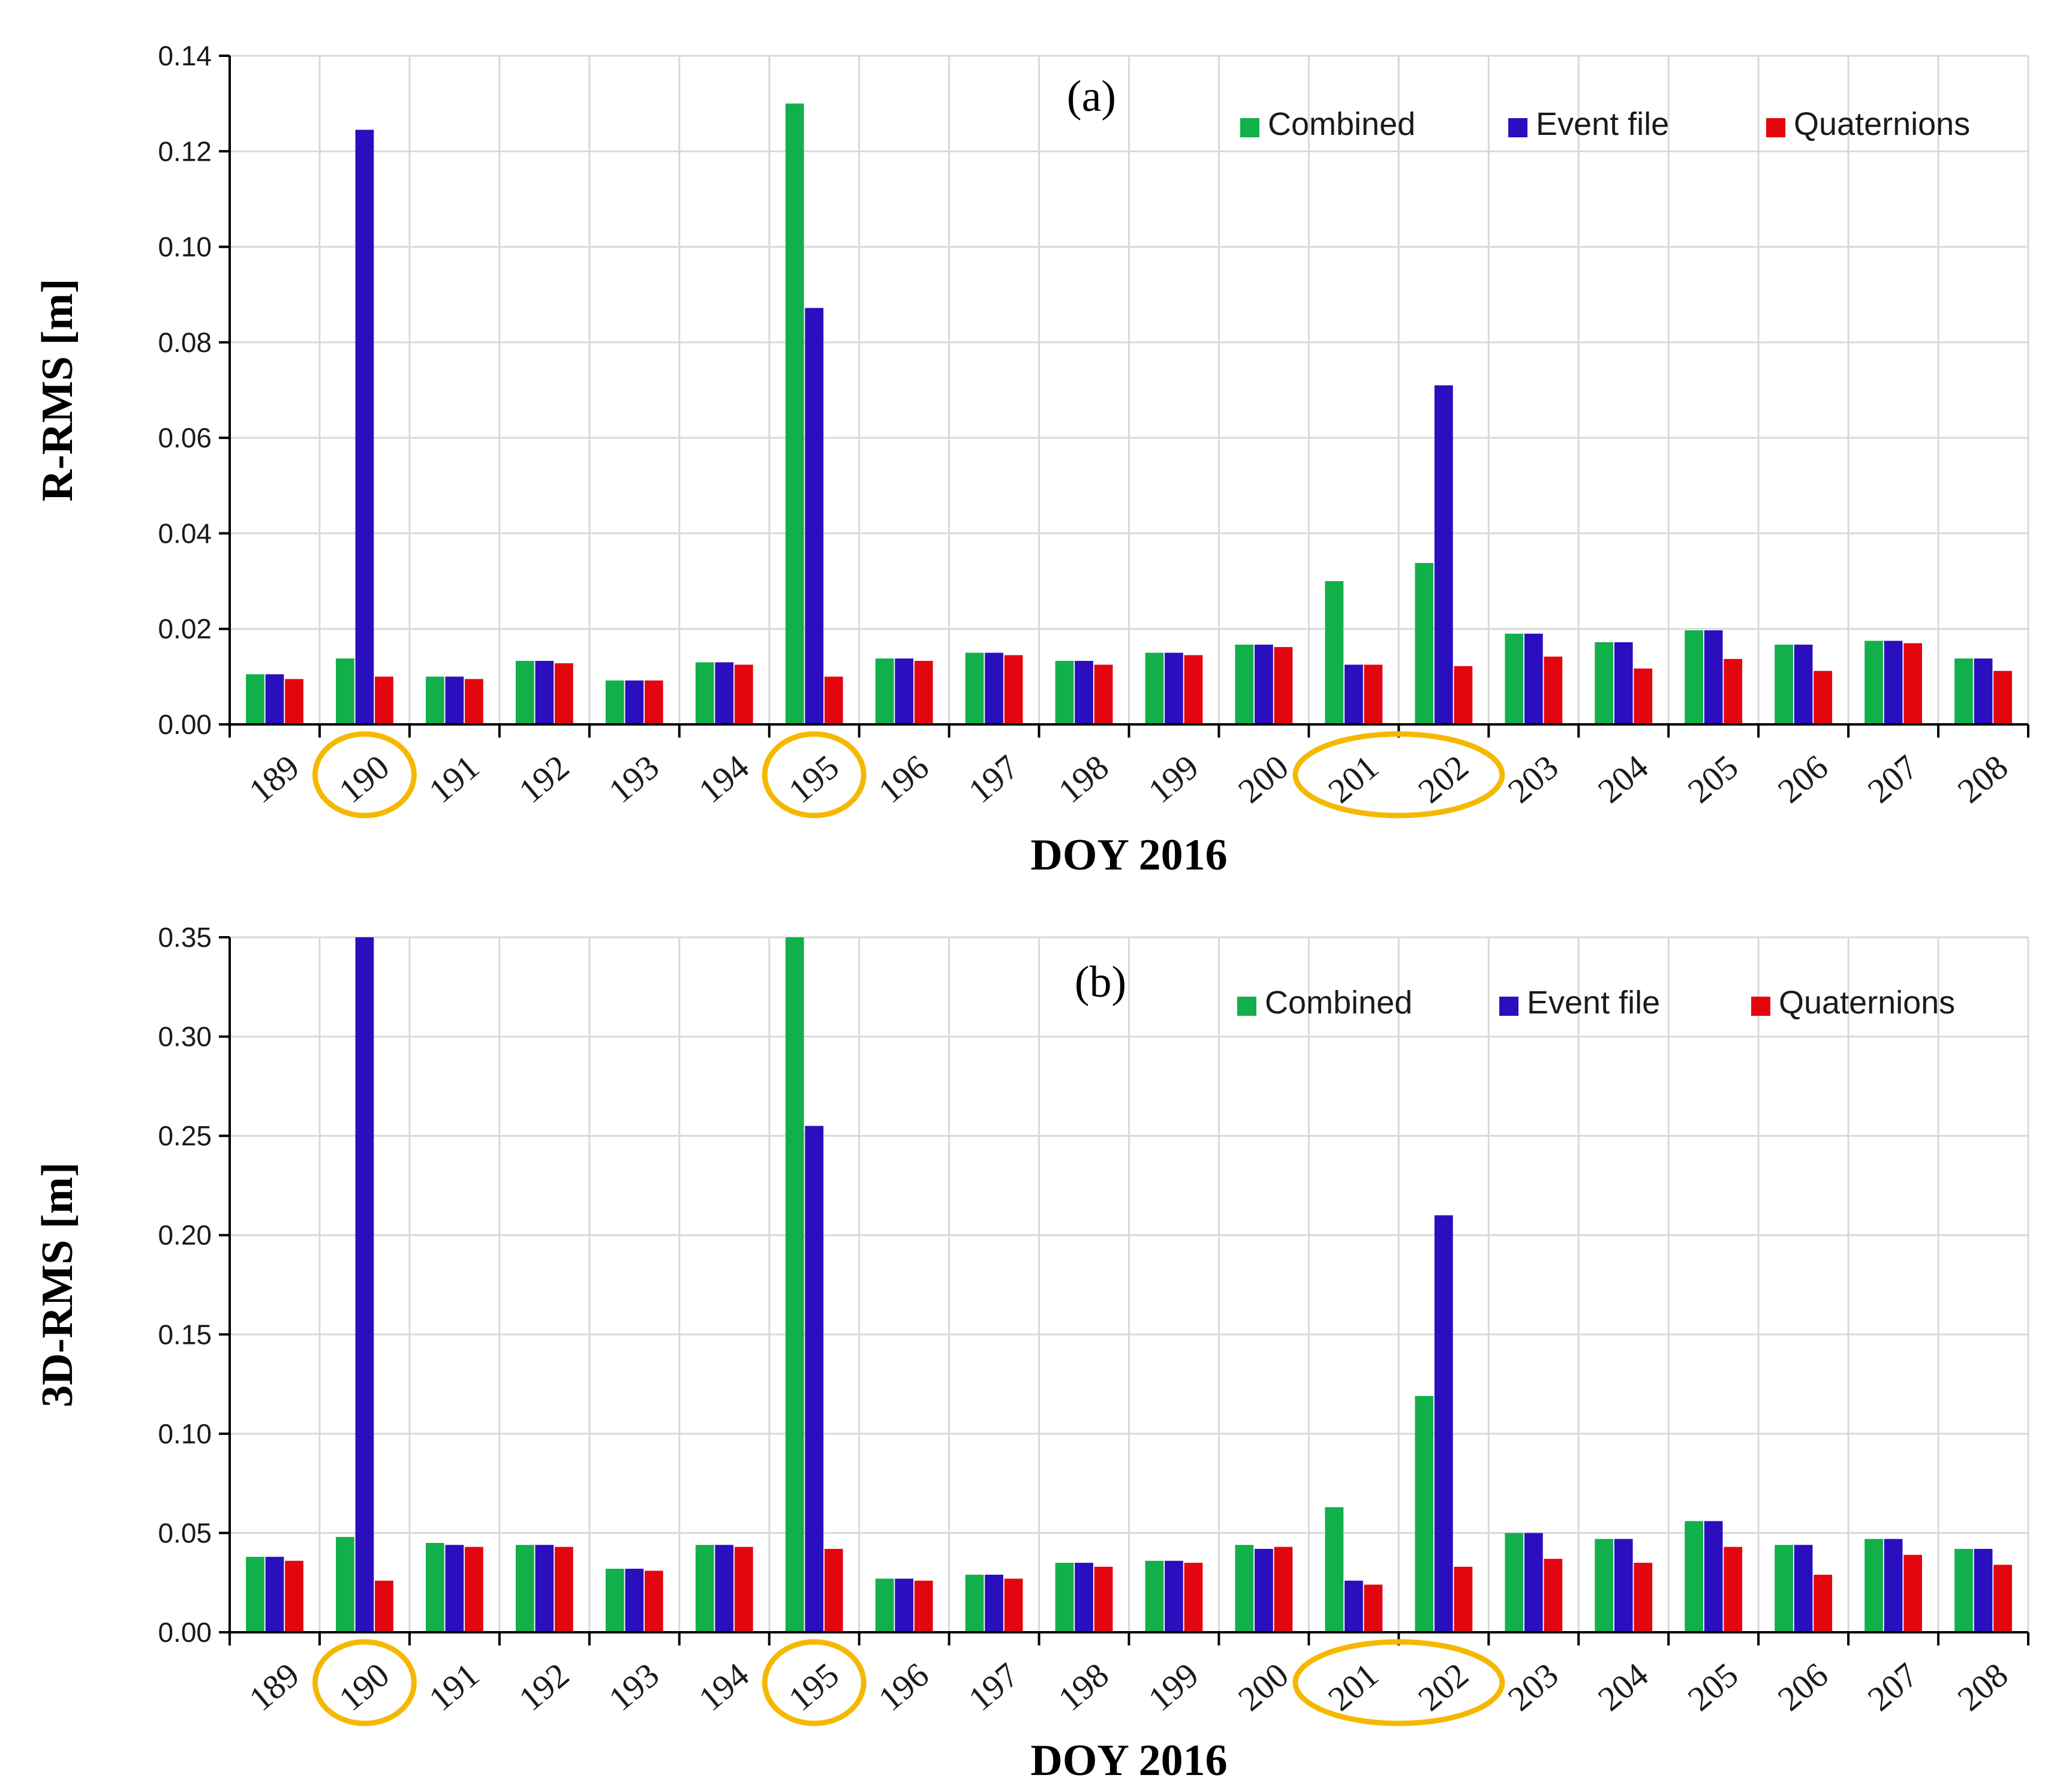 The height and width of the screenshot is (1784, 2072). Describe the element at coordinates (57, 1285) in the screenshot. I see `y-axis-label: 3D-RMS [m]` at that location.